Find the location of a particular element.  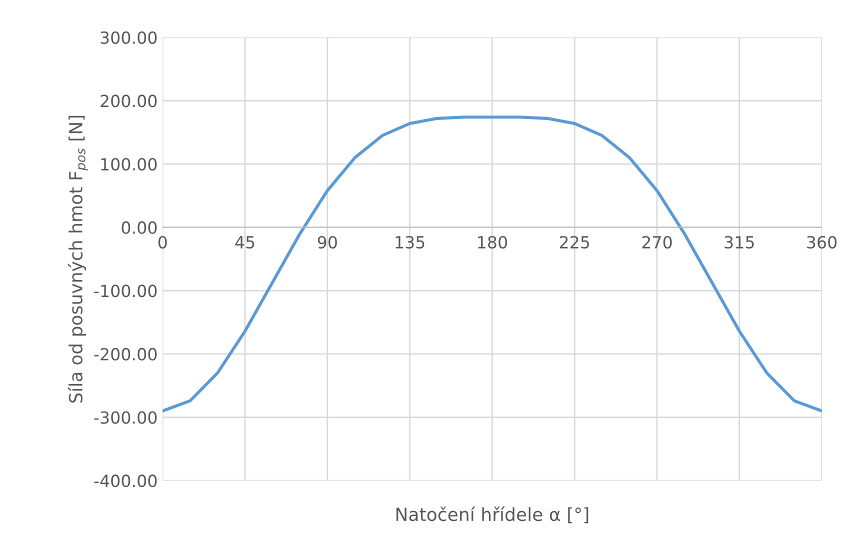

x-tick-label: 270 is located at coordinates (657, 242).